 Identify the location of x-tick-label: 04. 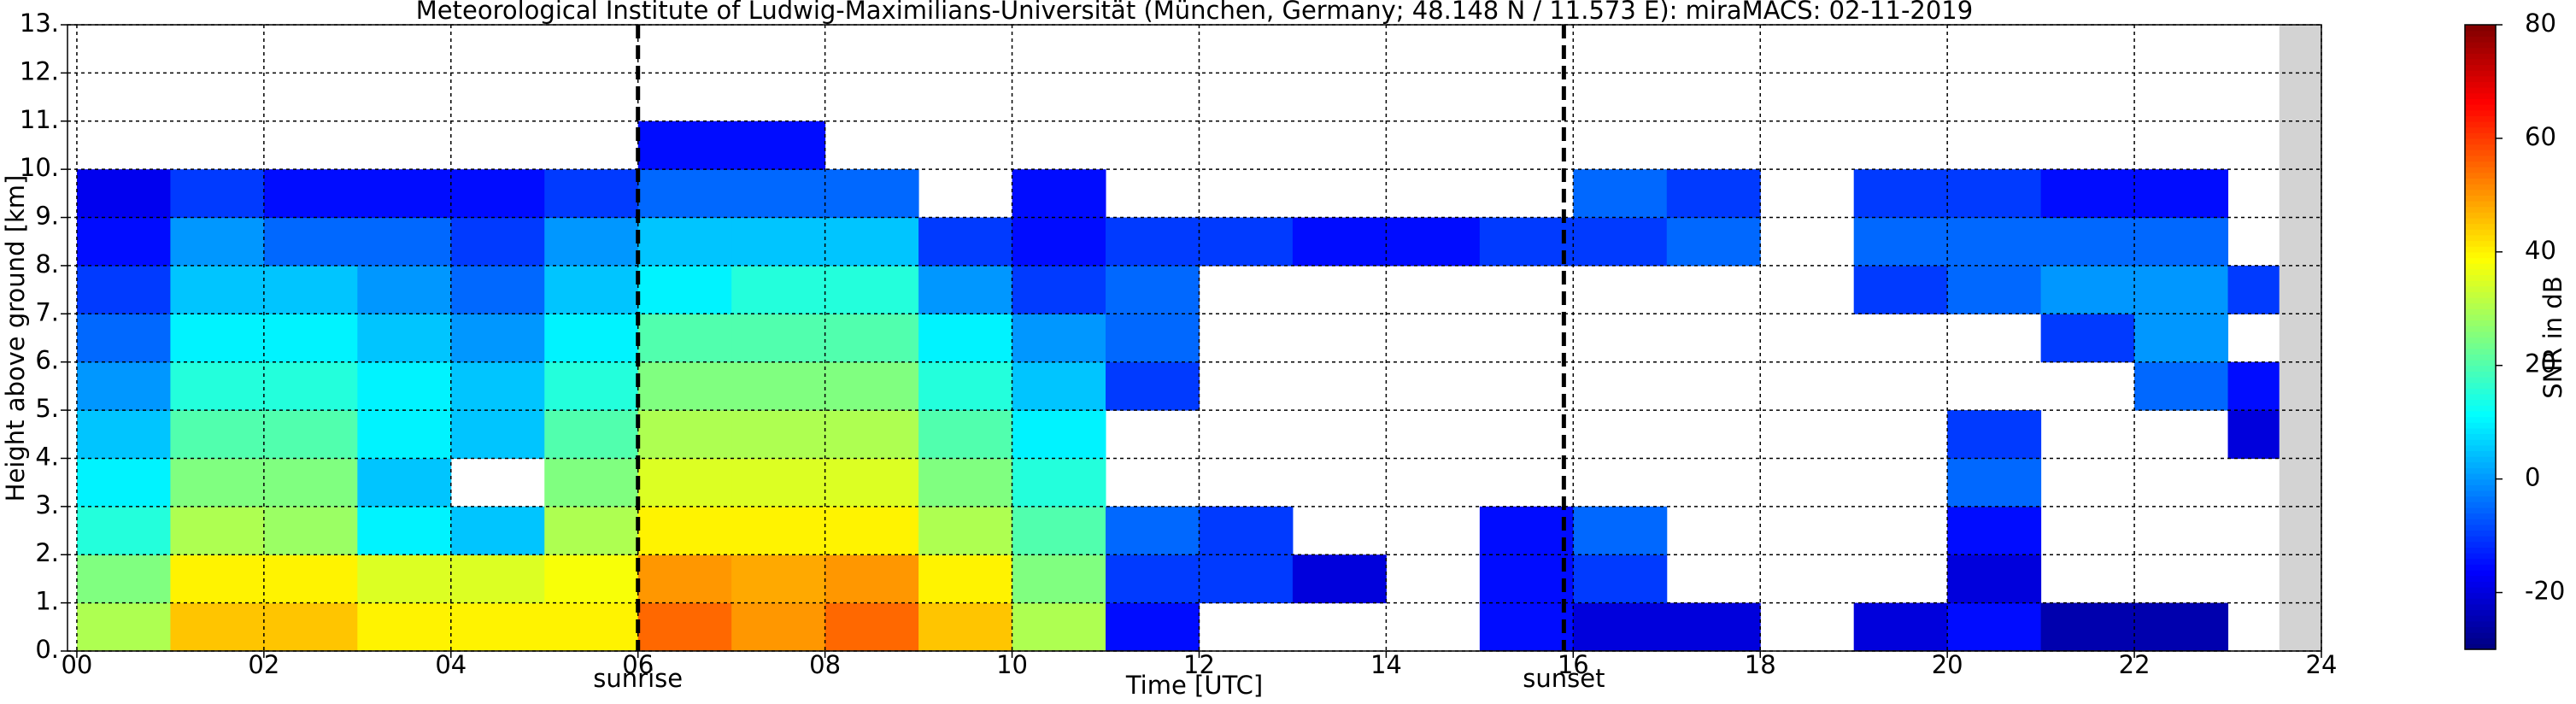
(451, 664).